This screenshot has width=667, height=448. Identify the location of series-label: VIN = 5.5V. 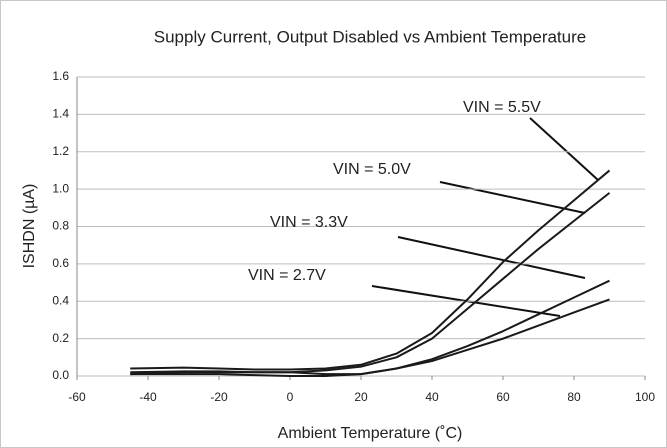
(502, 107).